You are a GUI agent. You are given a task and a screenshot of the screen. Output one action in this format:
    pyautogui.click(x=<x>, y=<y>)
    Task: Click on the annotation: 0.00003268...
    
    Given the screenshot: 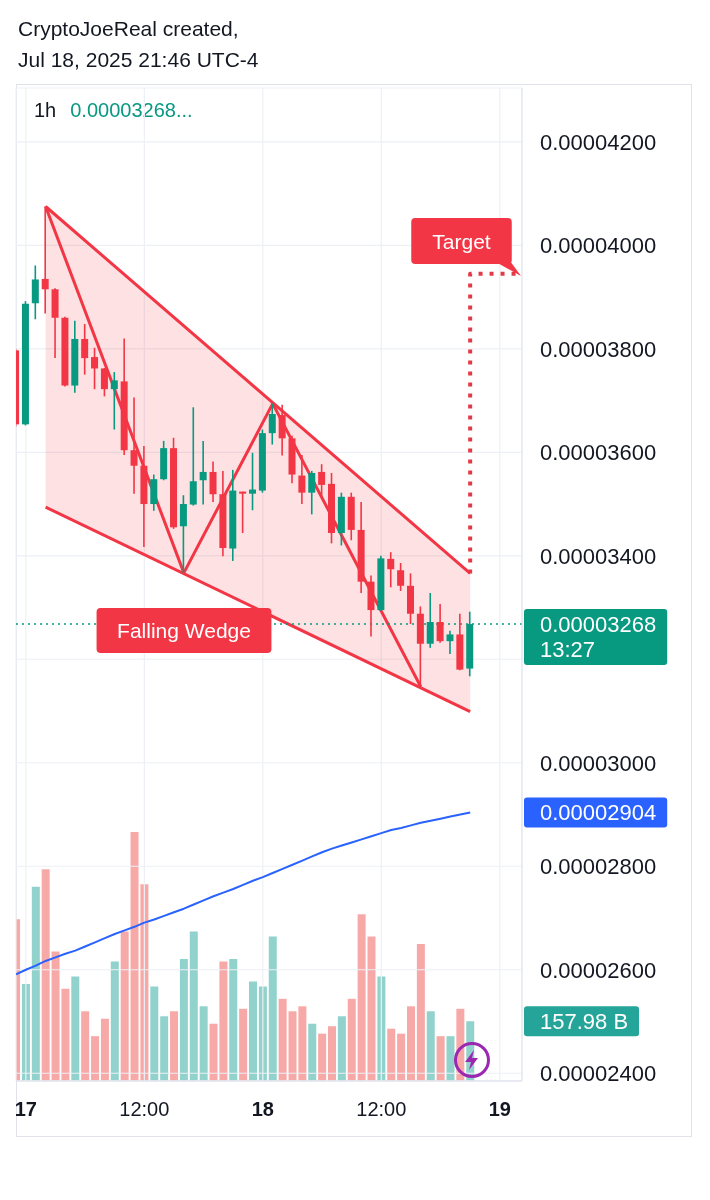 What is the action you would take?
    pyautogui.click(x=131, y=110)
    